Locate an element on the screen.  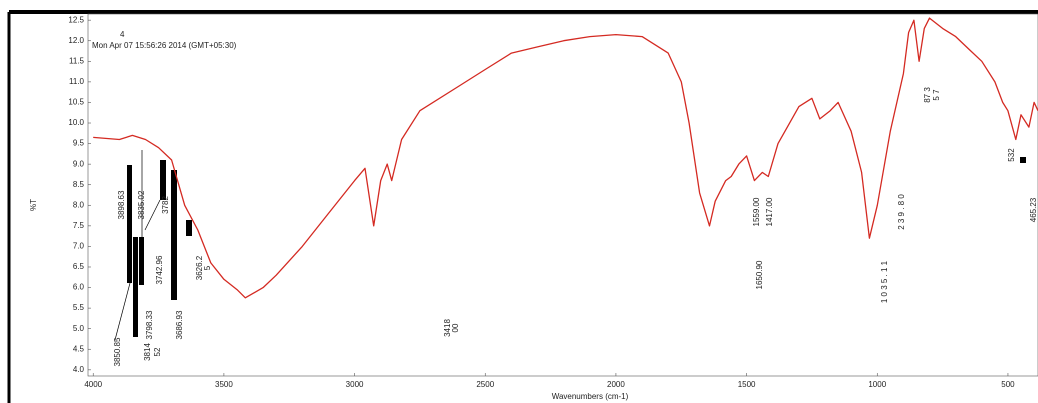
peak-label: 00 is located at coordinates (455, 327).